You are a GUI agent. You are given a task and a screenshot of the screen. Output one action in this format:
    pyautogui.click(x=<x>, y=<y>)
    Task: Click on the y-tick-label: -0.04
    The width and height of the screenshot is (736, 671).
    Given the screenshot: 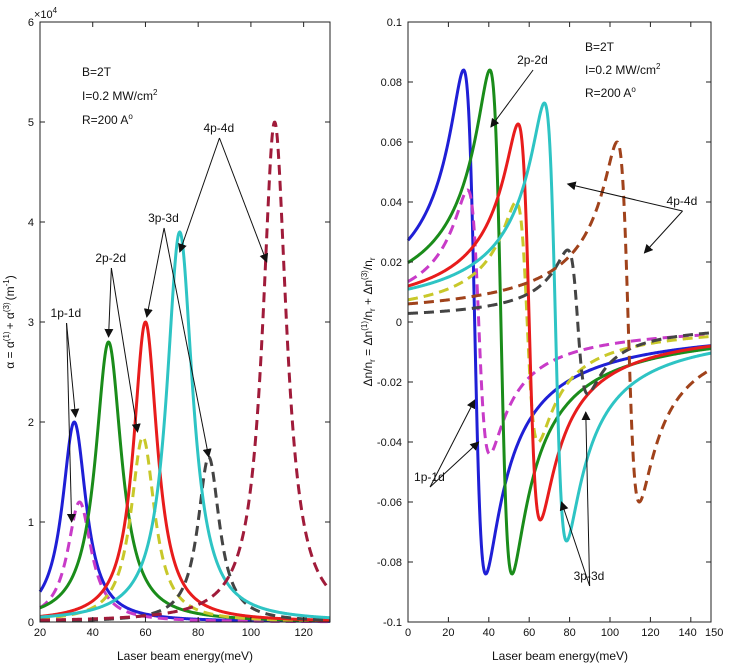 What is the action you would take?
    pyautogui.click(x=389, y=443)
    